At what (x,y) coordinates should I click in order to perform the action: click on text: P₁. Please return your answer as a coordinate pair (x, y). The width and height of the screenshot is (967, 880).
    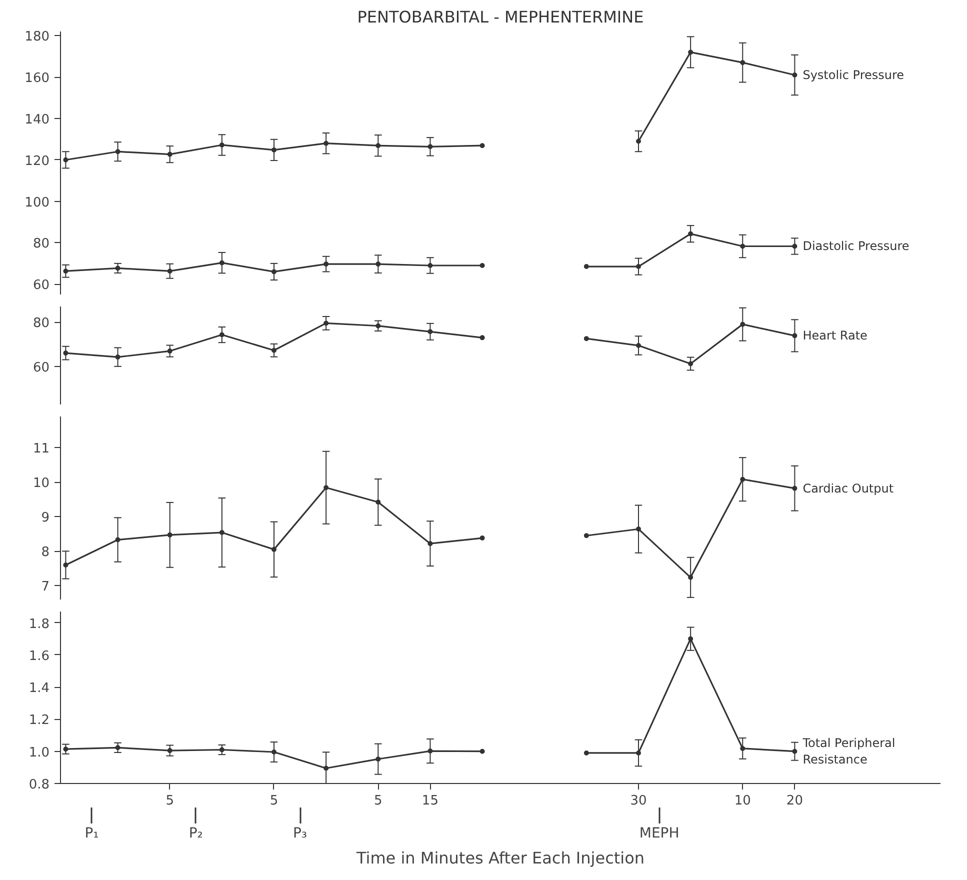
    Looking at the image, I should click on (91, 834).